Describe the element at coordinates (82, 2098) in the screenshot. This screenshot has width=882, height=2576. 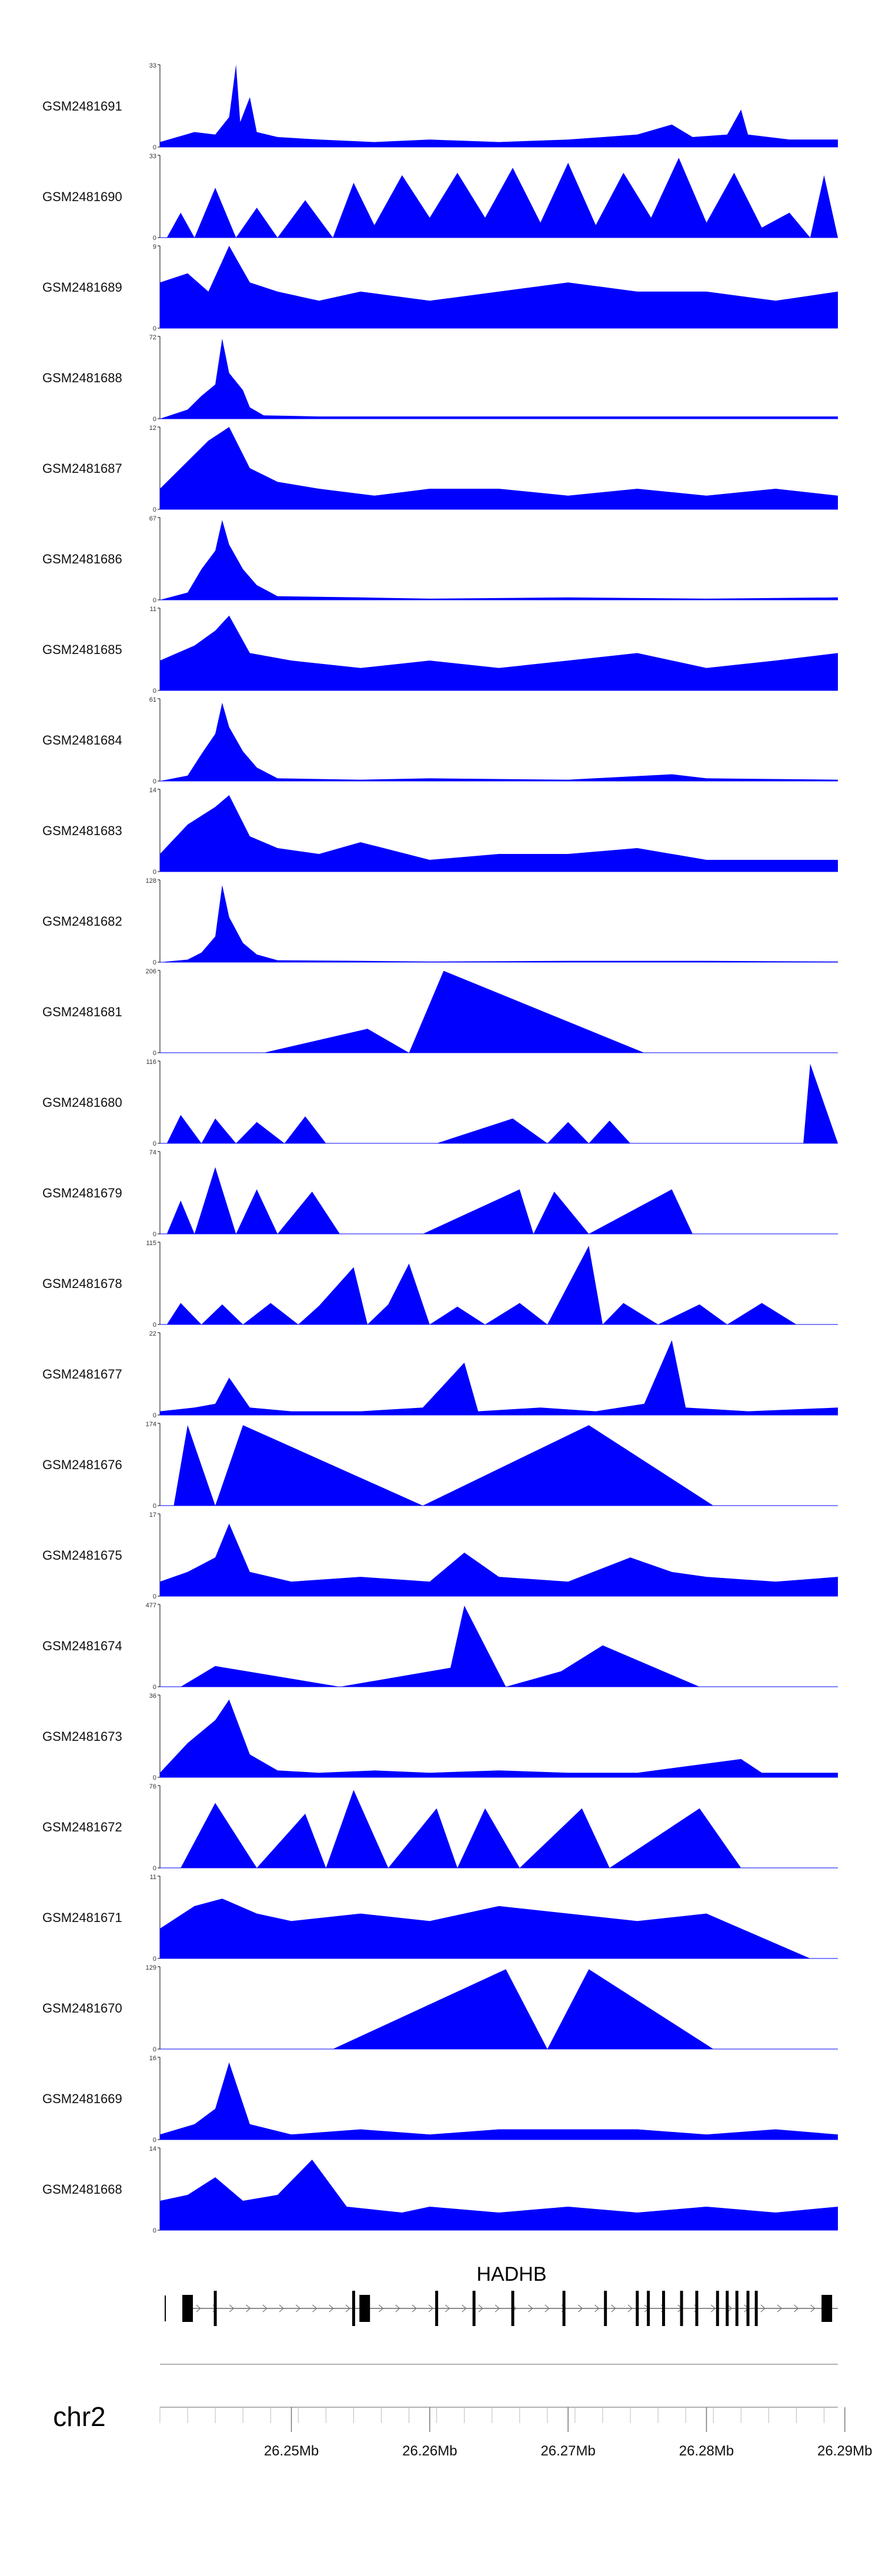
I see `track-label: GSM2481669` at that location.